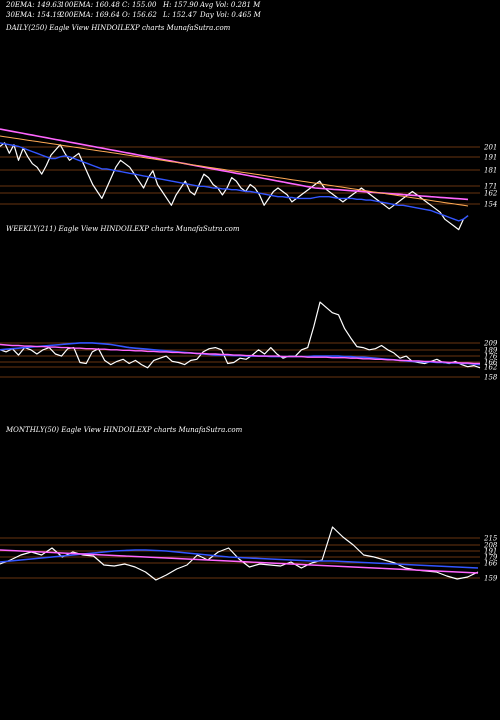  What do you see at coordinates (490, 539) in the screenshot?
I see `monthly-tick-label: 215` at bounding box center [490, 539].